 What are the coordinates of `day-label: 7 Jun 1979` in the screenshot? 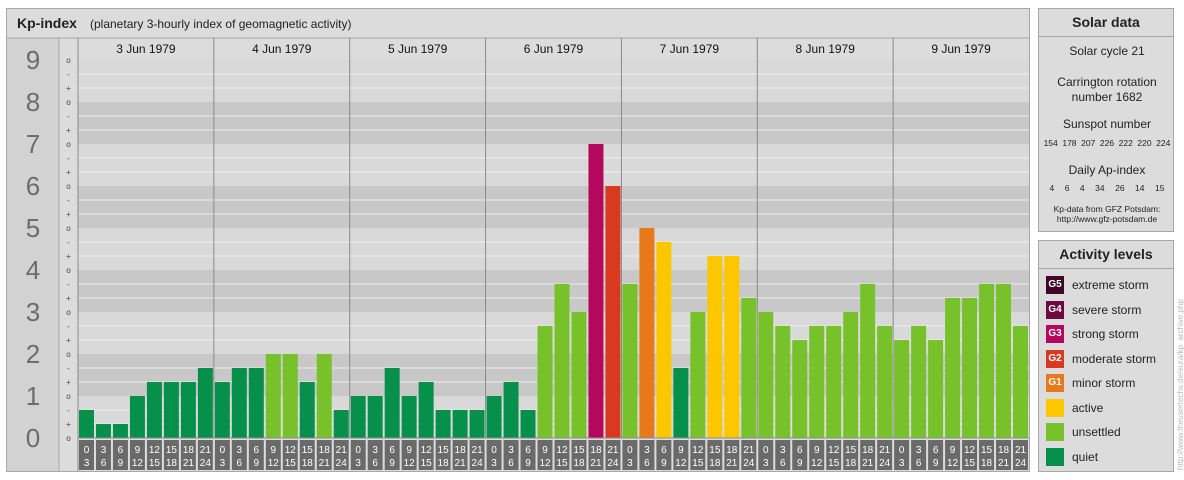 It's located at (690, 49).